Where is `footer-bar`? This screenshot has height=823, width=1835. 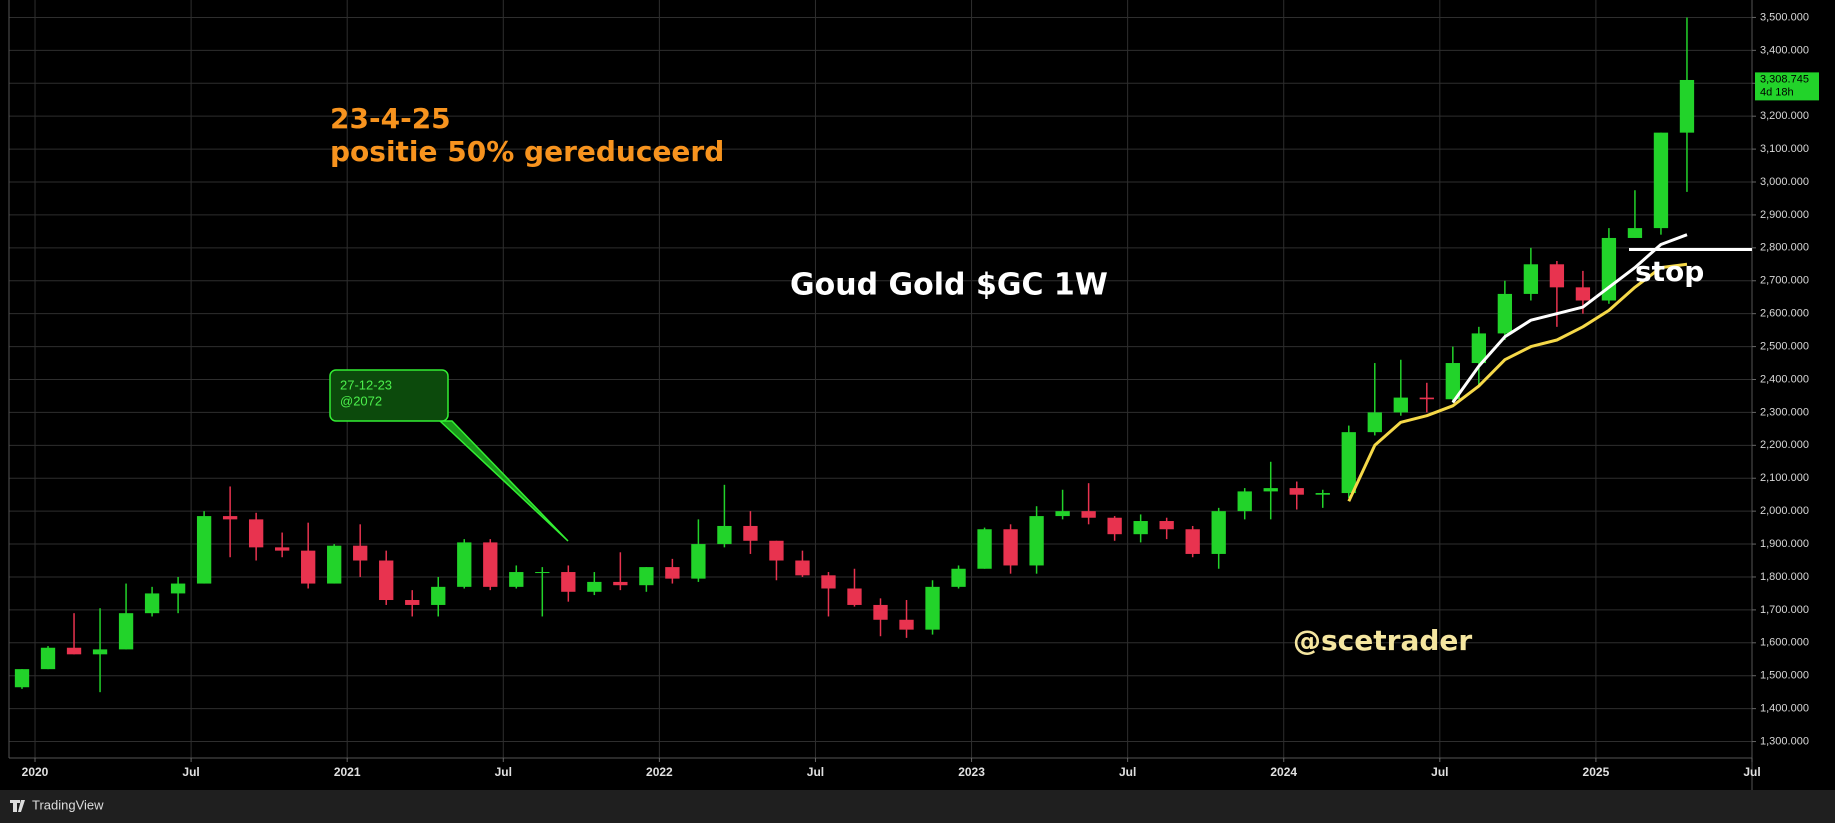 footer-bar is located at coordinates (917, 806).